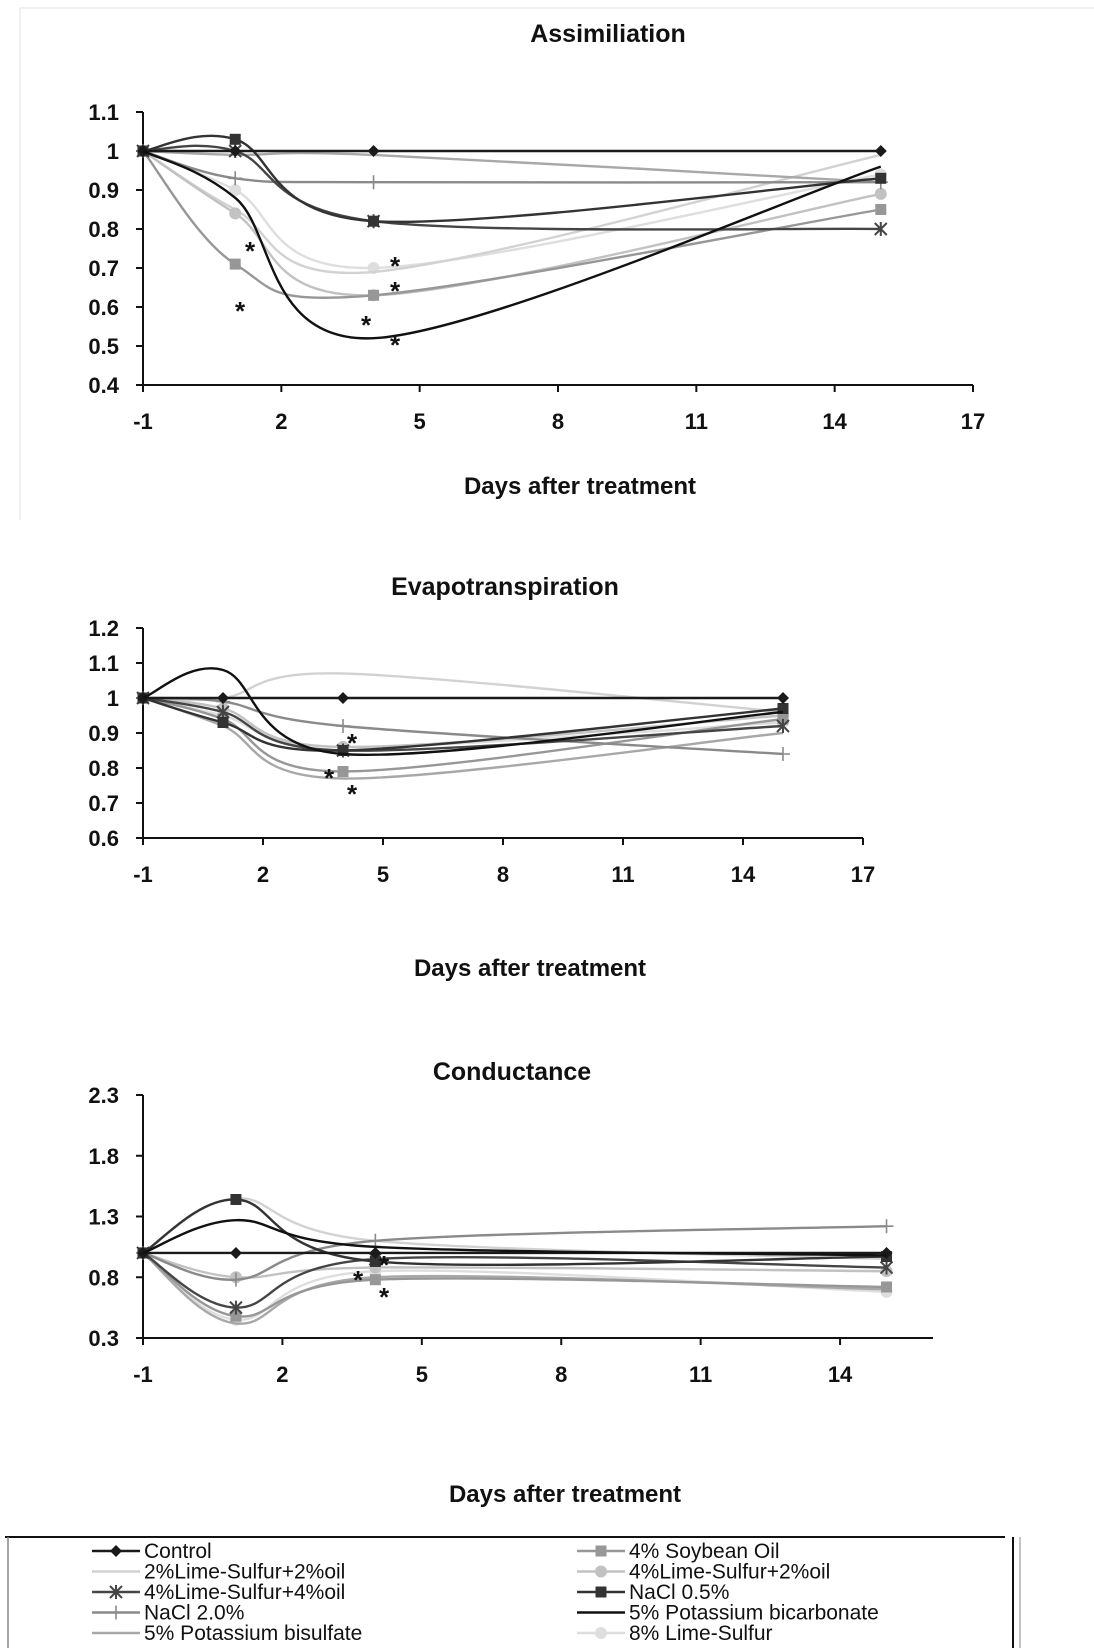 The image size is (1094, 1648). I want to click on legend-entry-2pctlime-sulfur-2pctoil: 2%Lime-Sulfur+2%oil, so click(218, 1572).